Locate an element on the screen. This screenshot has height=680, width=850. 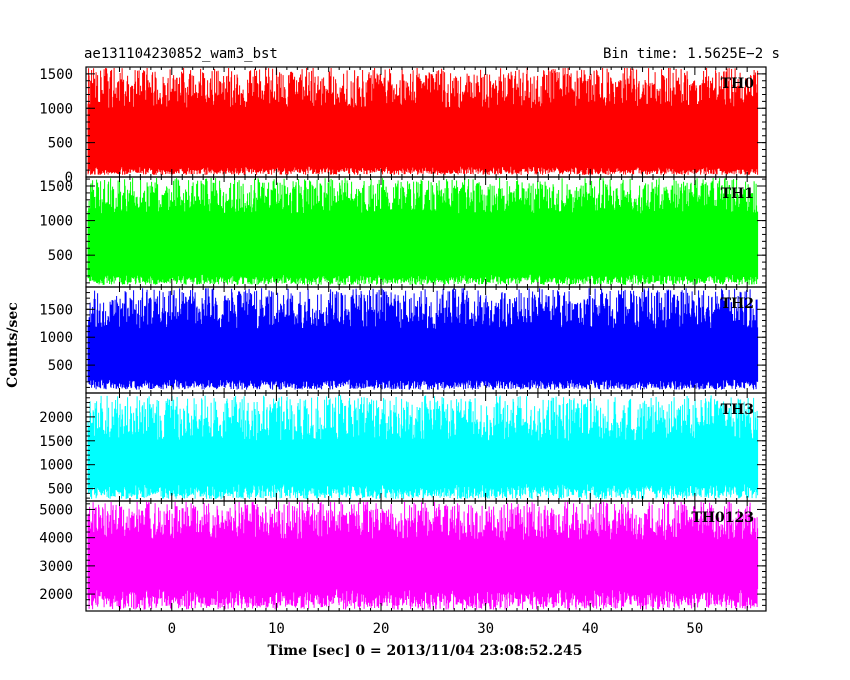
panel-frame is located at coordinates (426, 556).